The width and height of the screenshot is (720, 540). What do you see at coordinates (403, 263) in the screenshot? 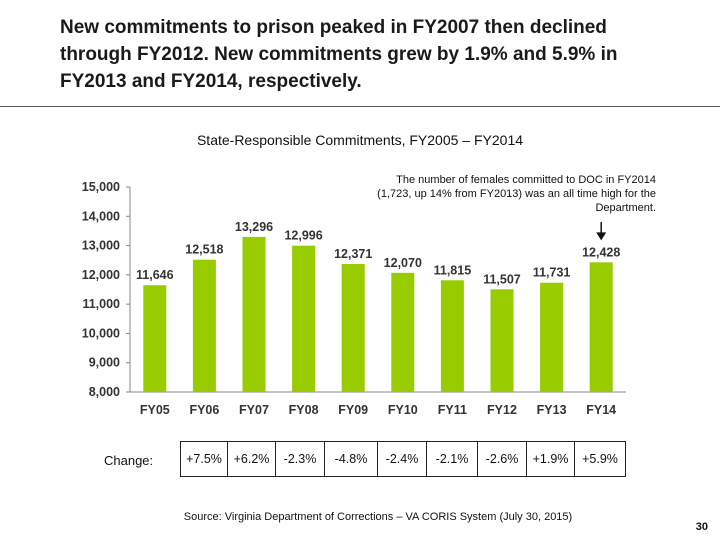
I see `data-label: 12,070` at bounding box center [403, 263].